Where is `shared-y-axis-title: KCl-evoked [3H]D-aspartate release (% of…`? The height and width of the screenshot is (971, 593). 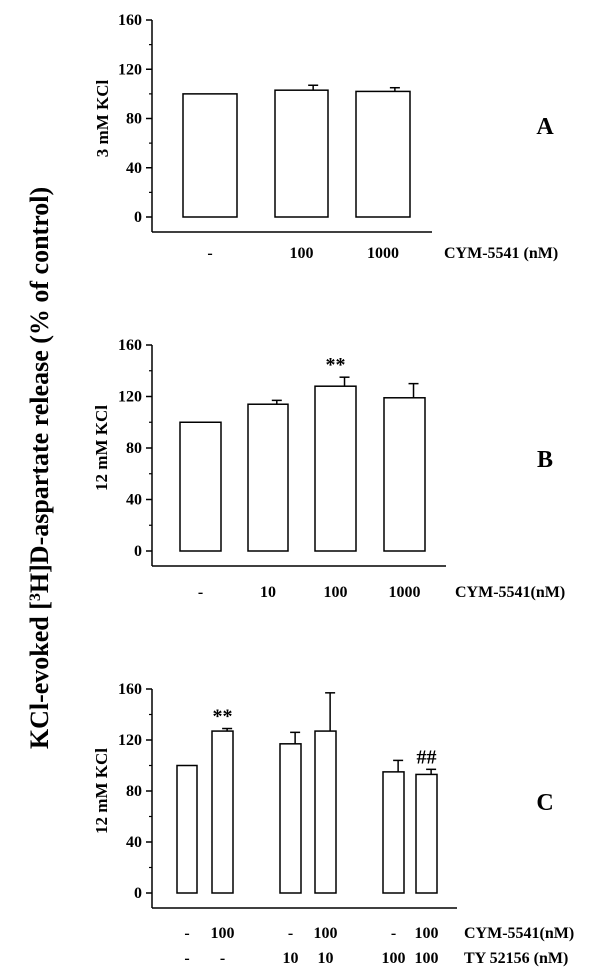 shared-y-axis-title: KCl-evoked [3H]D-aspartate release (% of… is located at coordinates (39, 468).